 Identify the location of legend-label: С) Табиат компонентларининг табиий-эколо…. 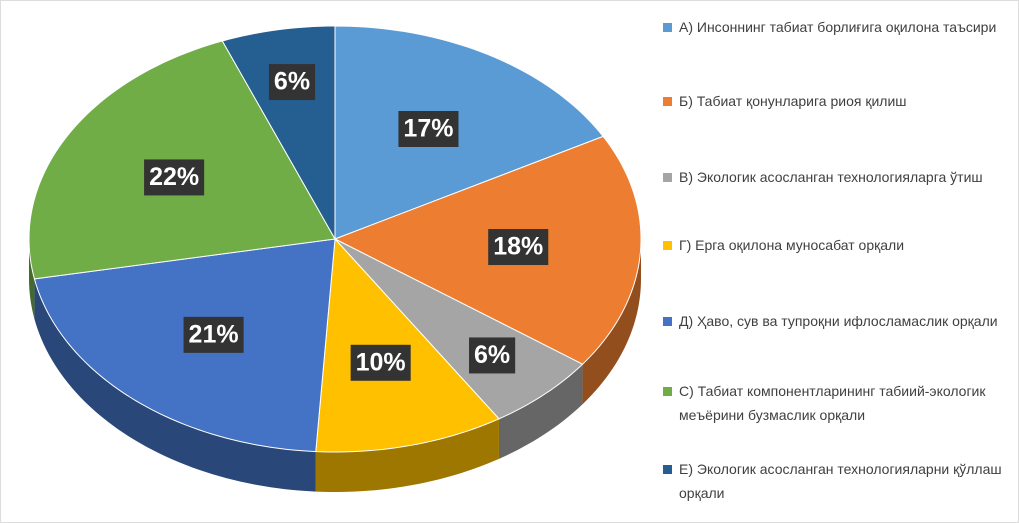
(832, 403).